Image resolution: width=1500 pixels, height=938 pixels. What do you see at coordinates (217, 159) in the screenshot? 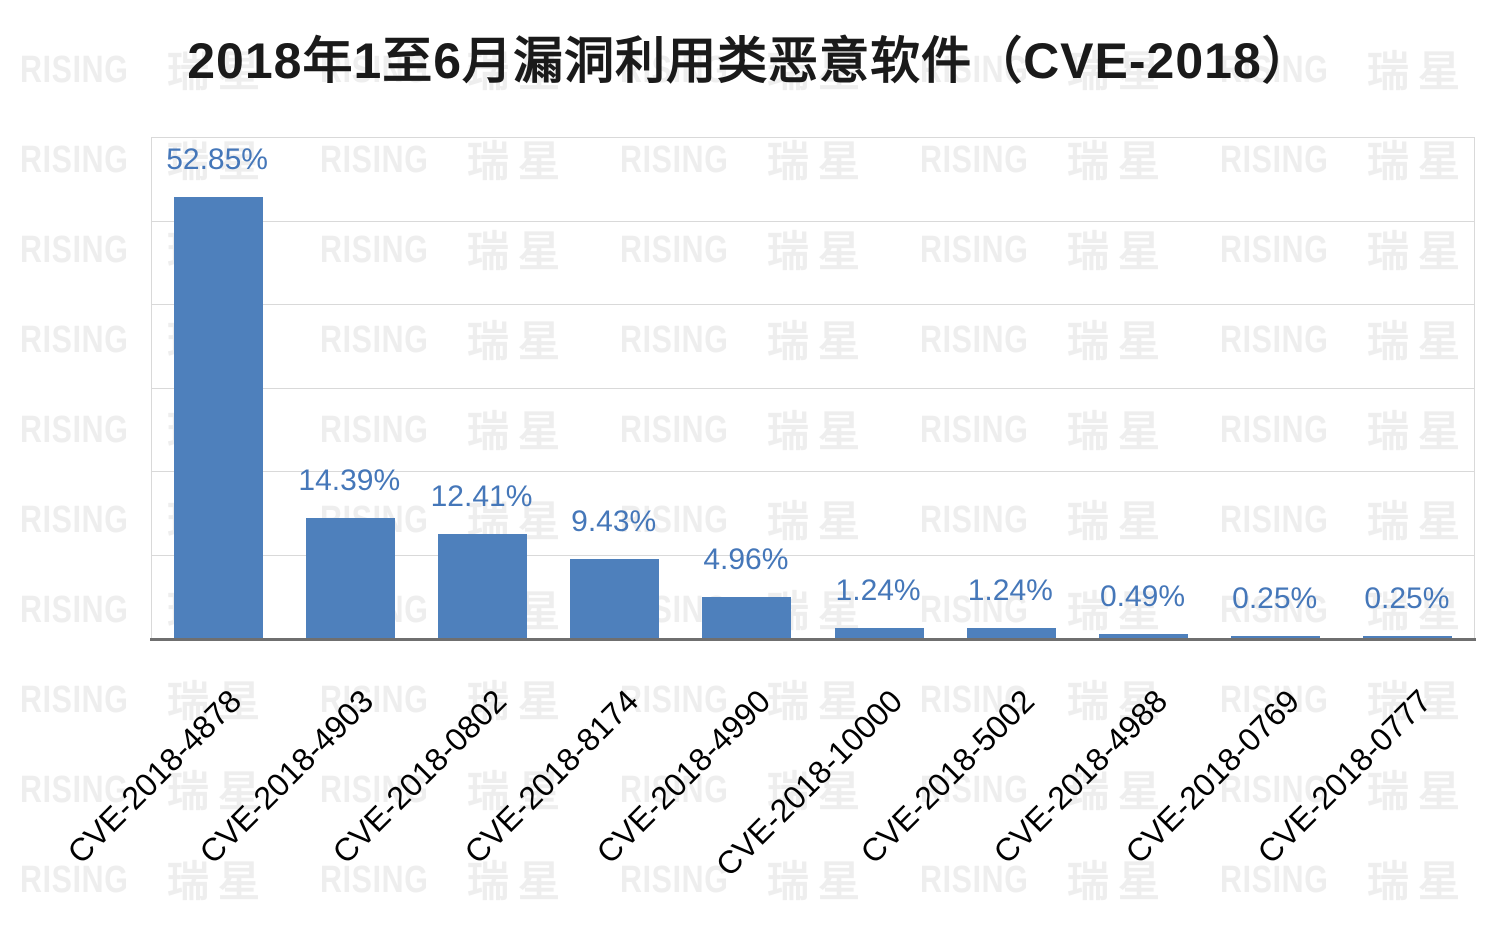
I see `value-label: 52.85%` at bounding box center [217, 159].